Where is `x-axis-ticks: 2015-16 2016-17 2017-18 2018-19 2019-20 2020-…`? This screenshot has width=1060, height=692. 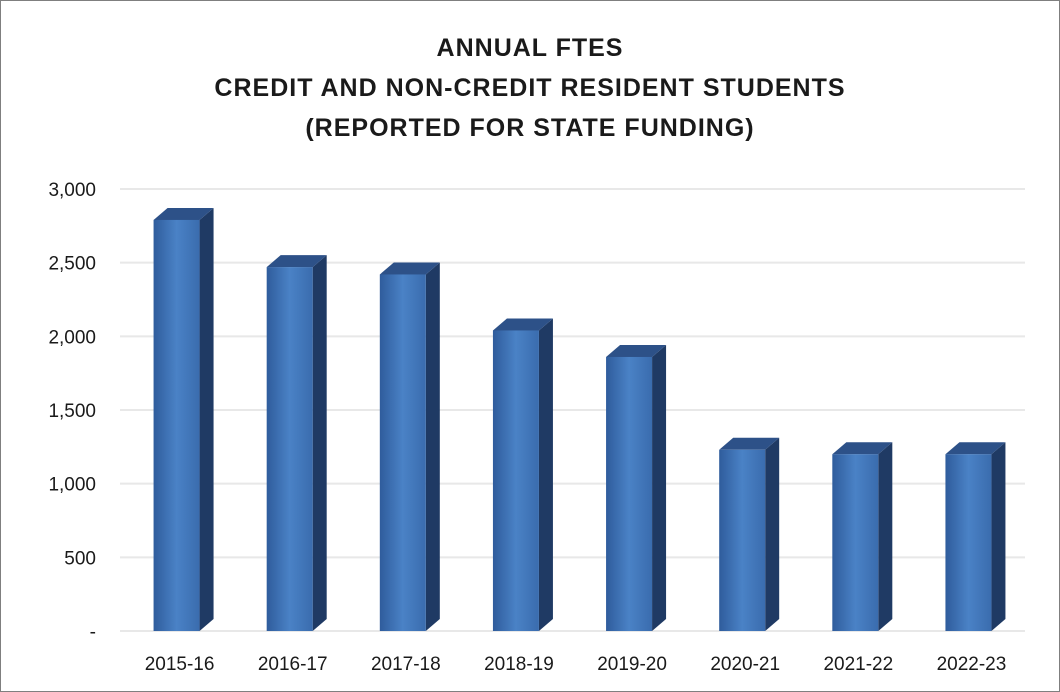
x-axis-ticks: 2015-16 2016-17 2017-18 2018-19 2019-20 2020-… is located at coordinates (576, 664).